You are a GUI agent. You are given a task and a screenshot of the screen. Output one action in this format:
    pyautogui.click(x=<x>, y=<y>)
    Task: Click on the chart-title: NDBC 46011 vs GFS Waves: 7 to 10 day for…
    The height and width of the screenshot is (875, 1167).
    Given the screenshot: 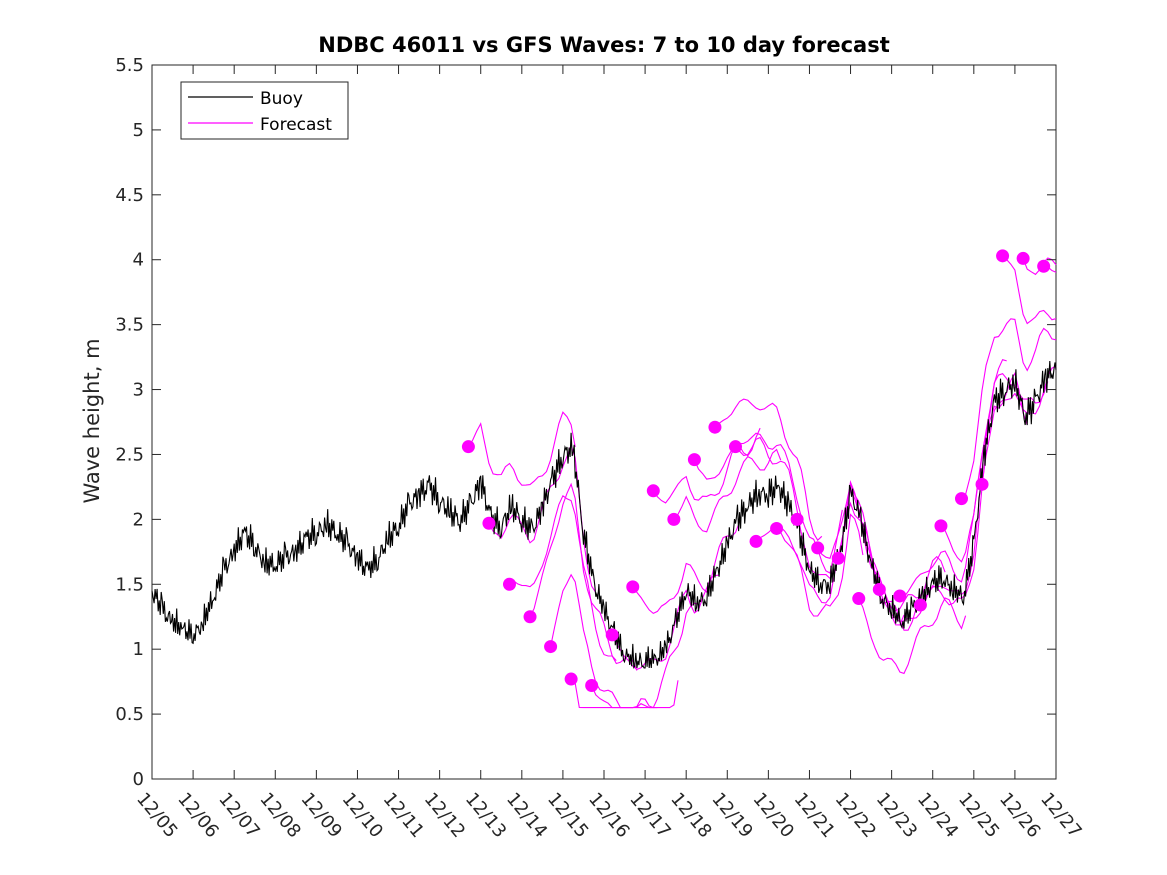 What is the action you would take?
    pyautogui.click(x=603, y=45)
    